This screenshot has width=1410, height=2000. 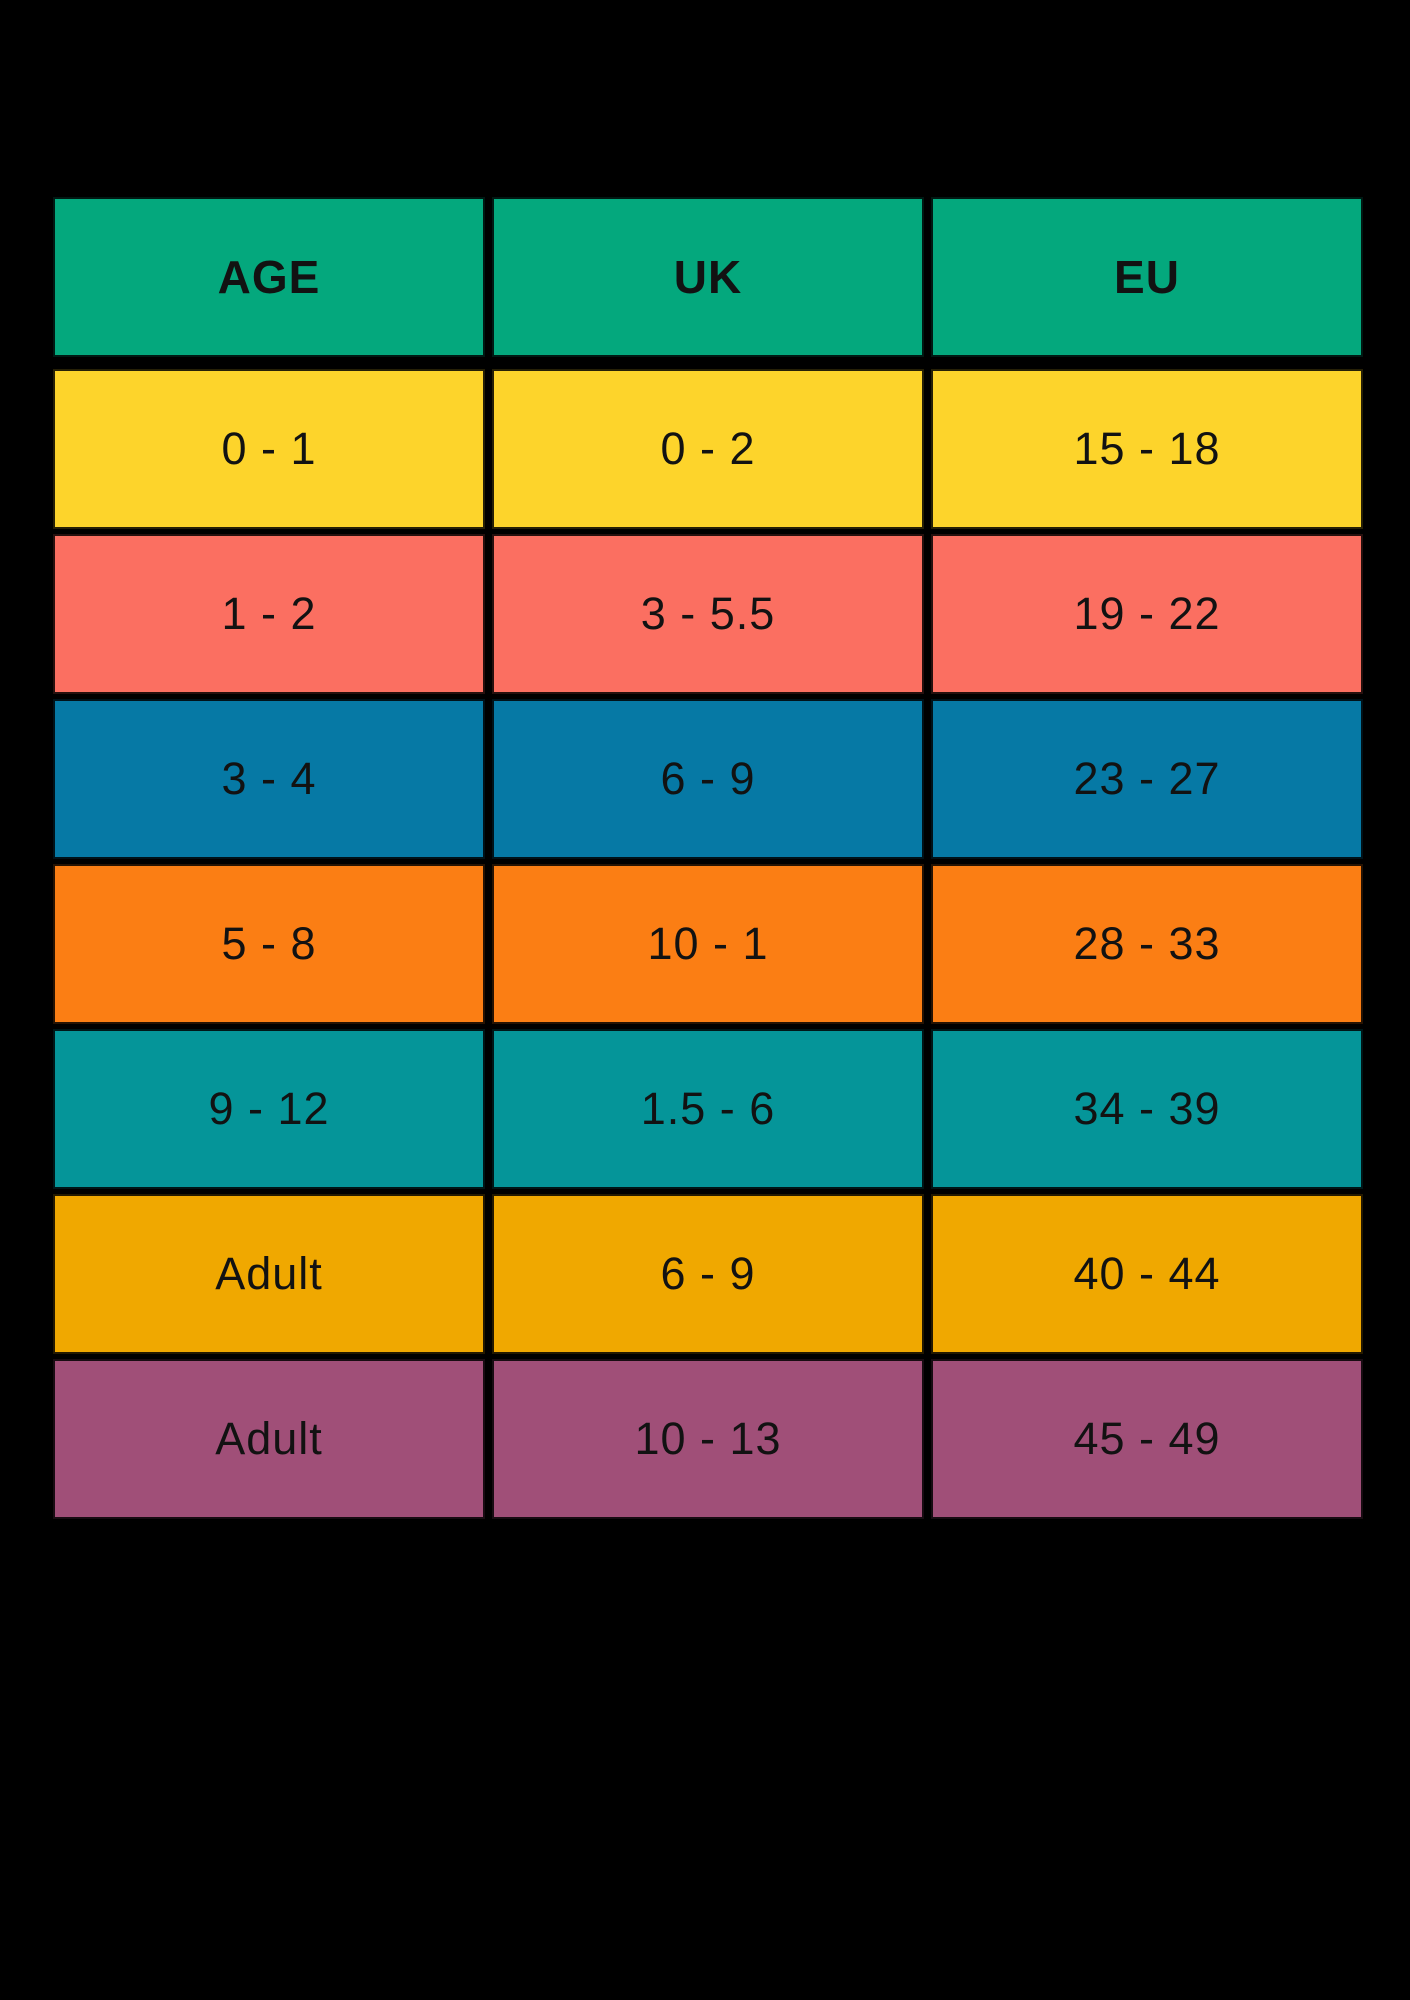 I want to click on table-cell-uk: 1.5 - 6, so click(x=708, y=1109).